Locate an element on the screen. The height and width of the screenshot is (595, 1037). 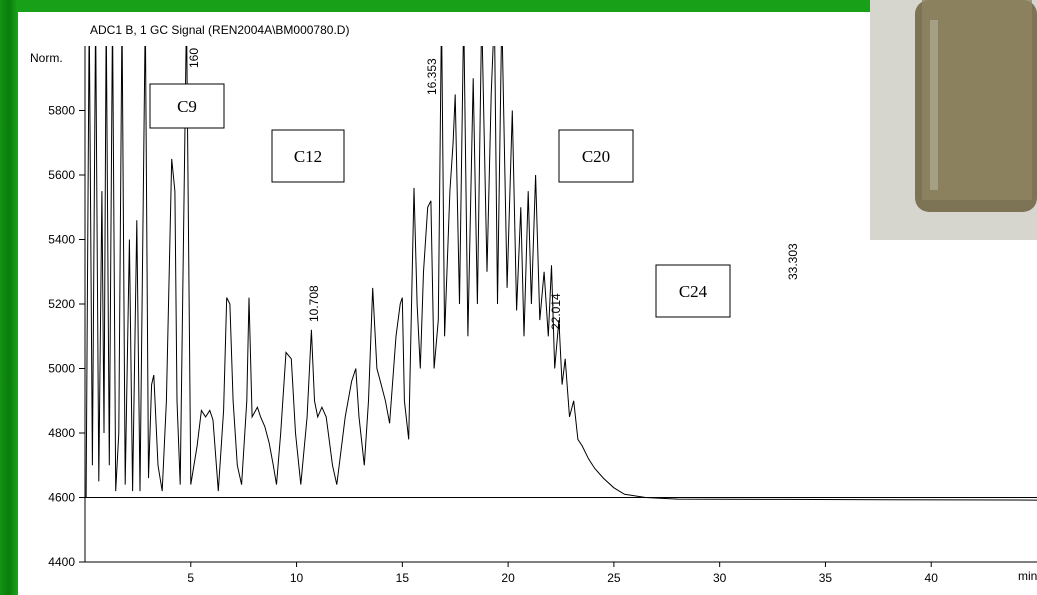
box-label: C9 is located at coordinates (187, 106).